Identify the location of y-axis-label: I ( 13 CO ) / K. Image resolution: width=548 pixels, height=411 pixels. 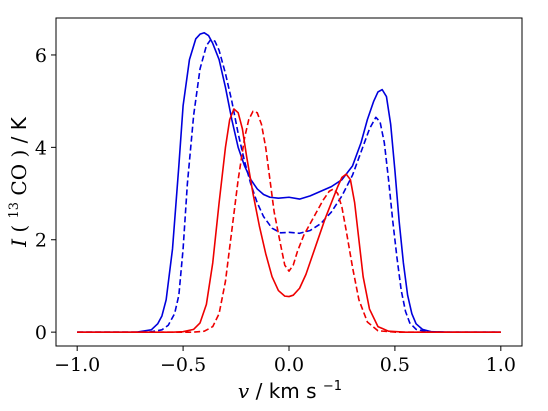
(15, 182).